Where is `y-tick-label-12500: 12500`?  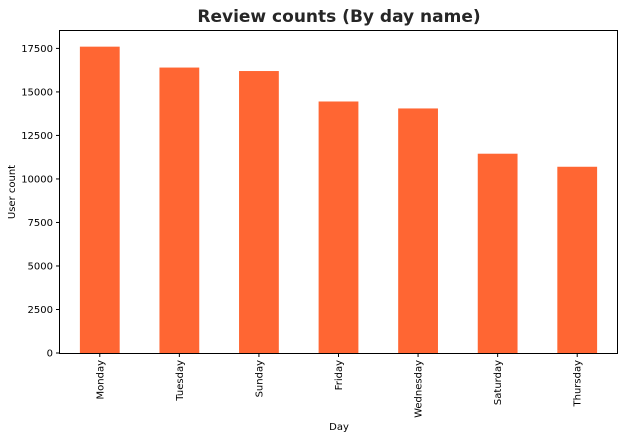
y-tick-label-12500: 12500 is located at coordinates (37, 136).